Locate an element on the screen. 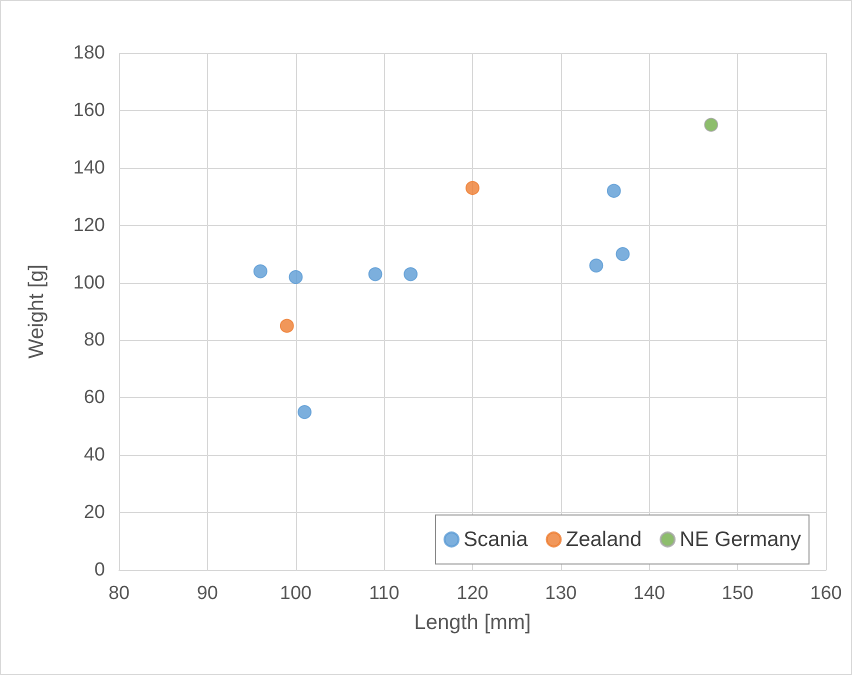  y-tick-label: 100 is located at coordinates (89, 283).